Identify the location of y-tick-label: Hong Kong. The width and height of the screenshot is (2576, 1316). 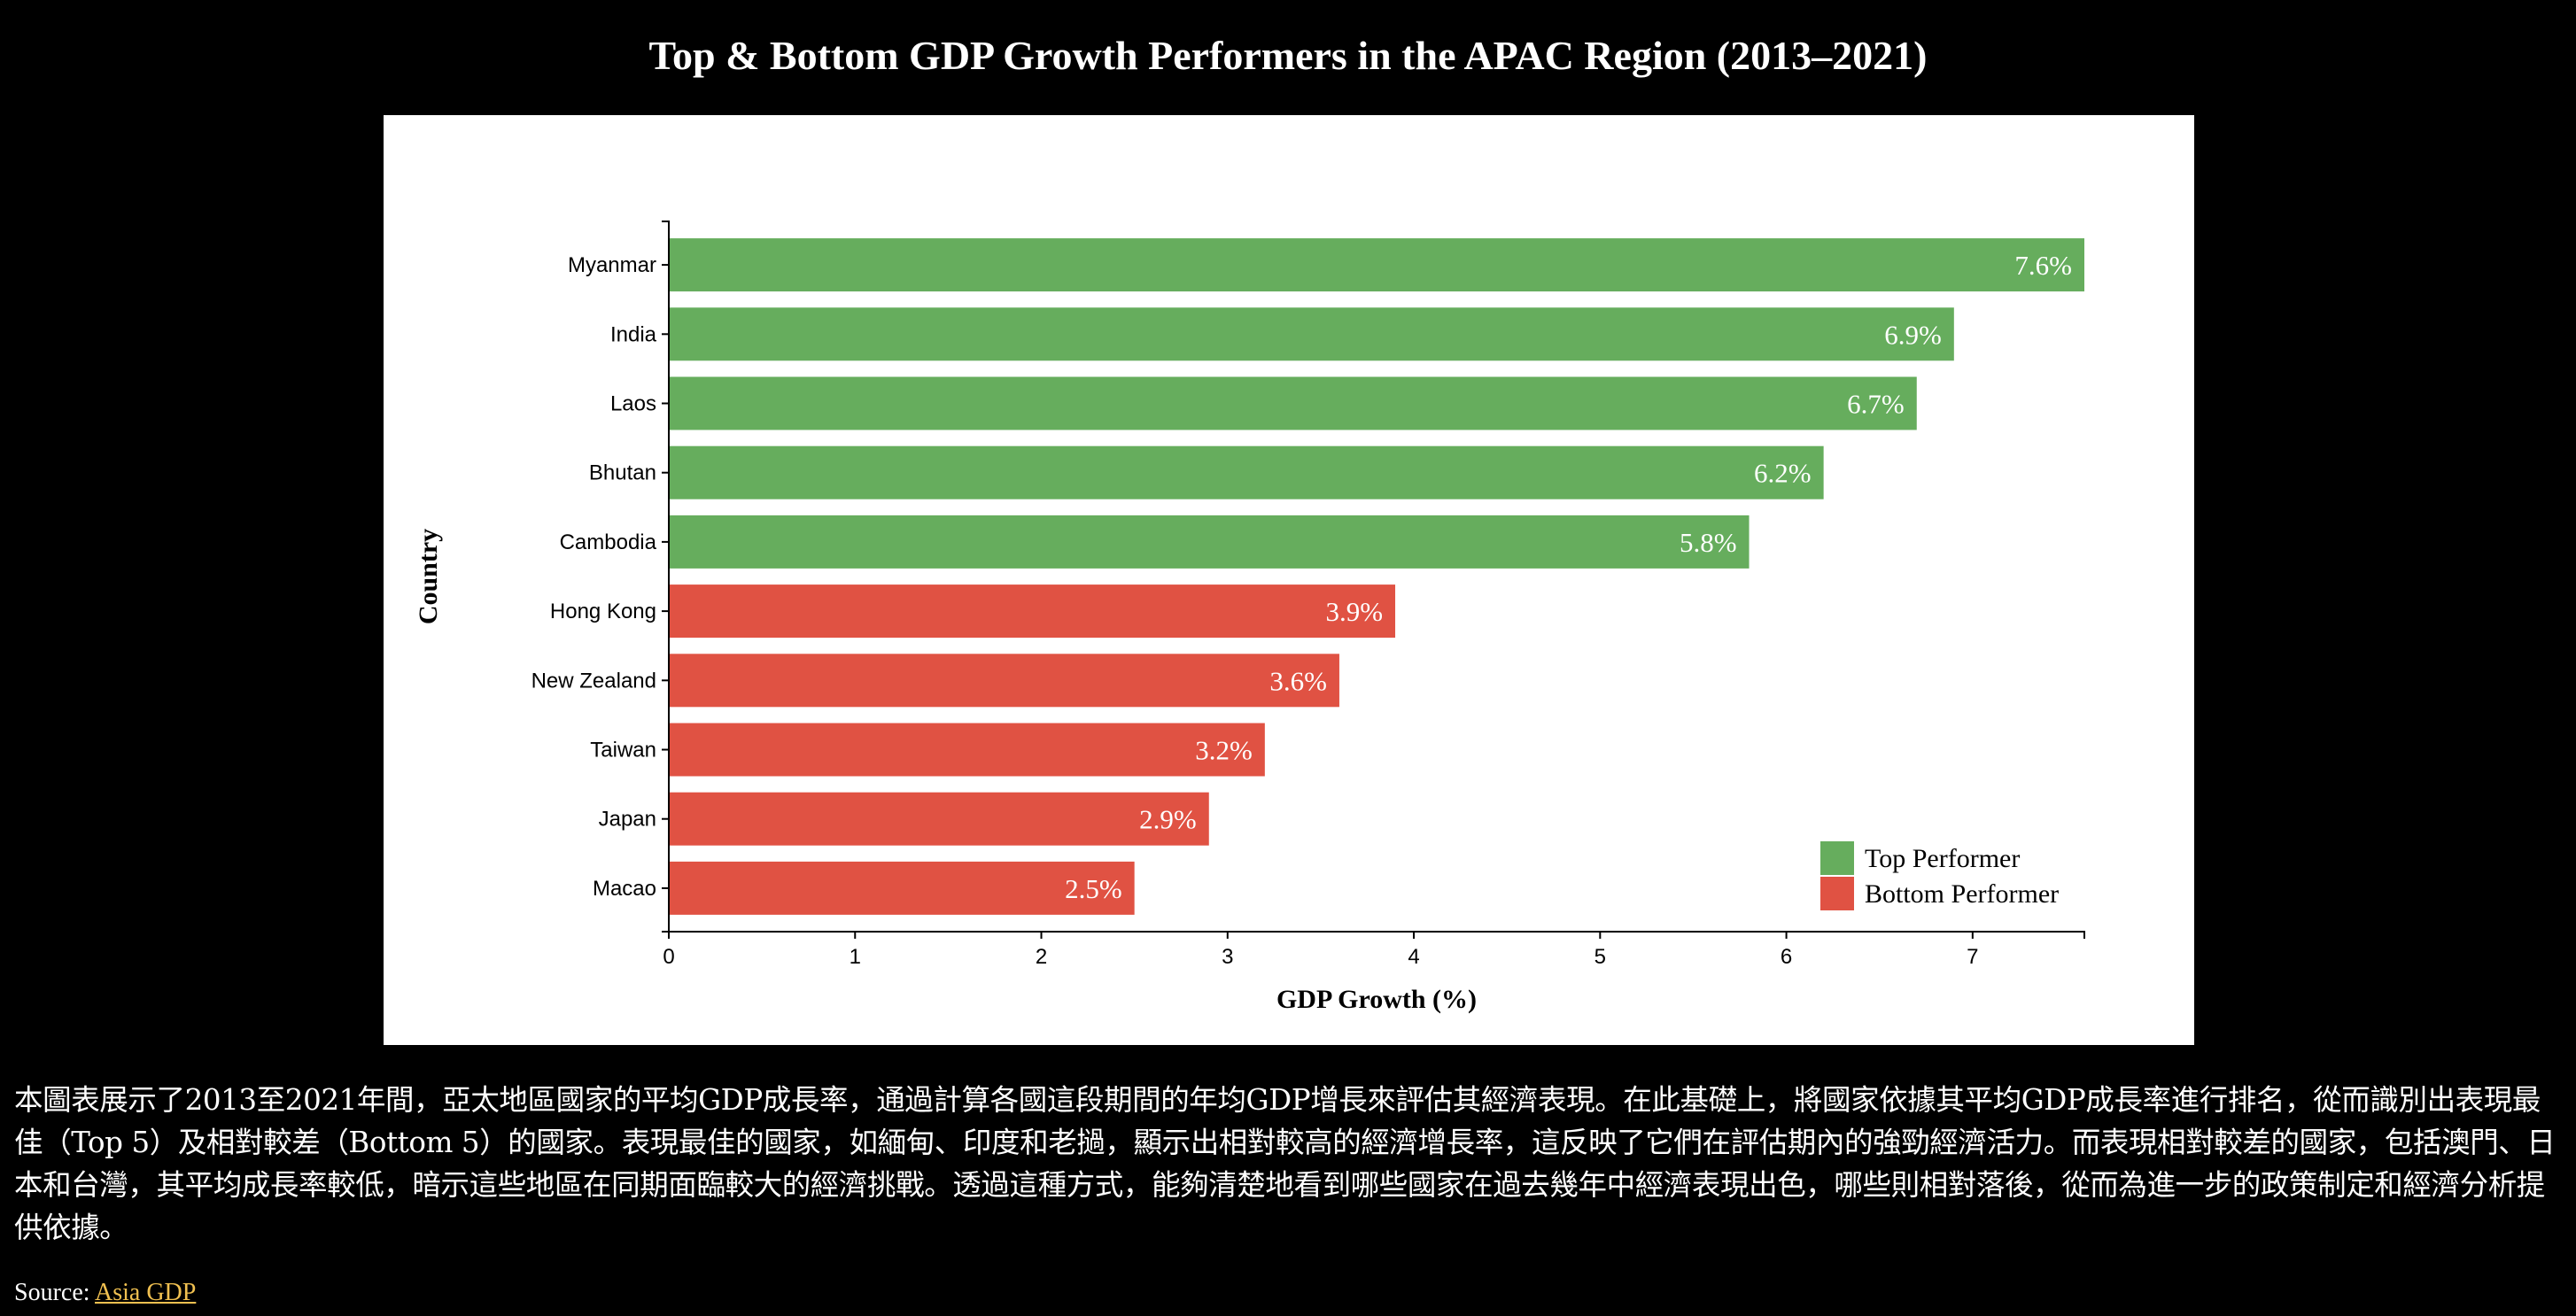
(603, 611).